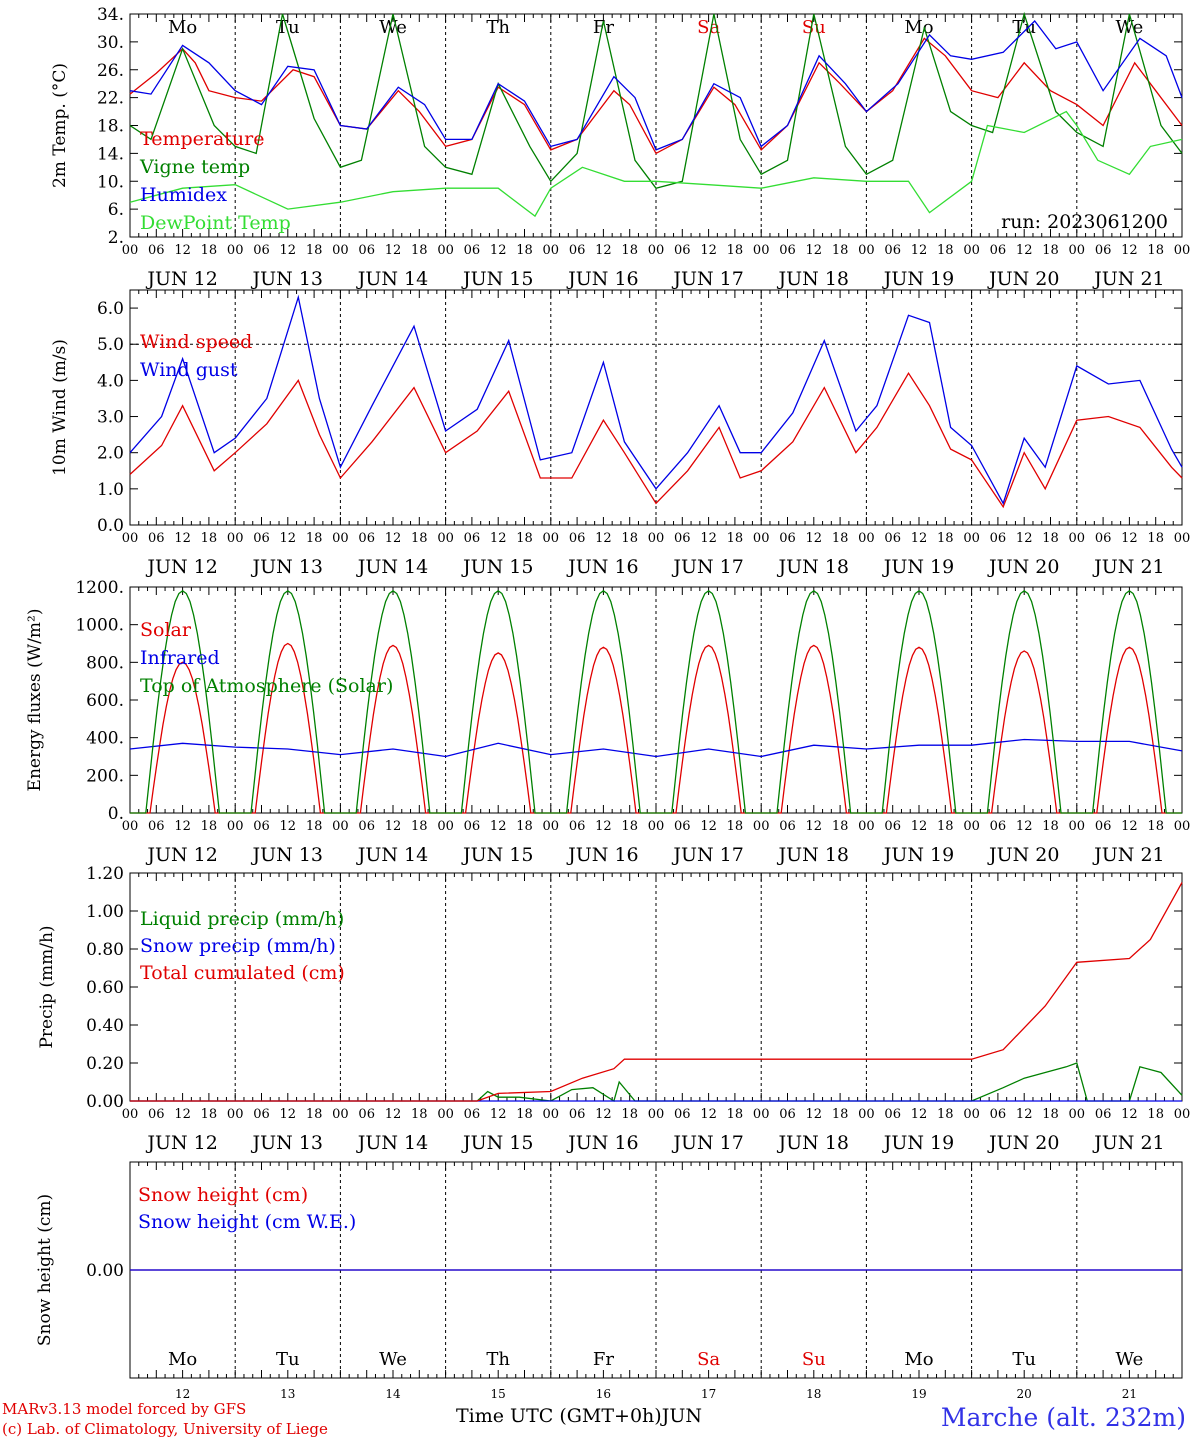 Image resolution: width=1194 pixels, height=1440 pixels. Describe the element at coordinates (105, 912) in the screenshot. I see `y-tick-label: 1.00` at that location.